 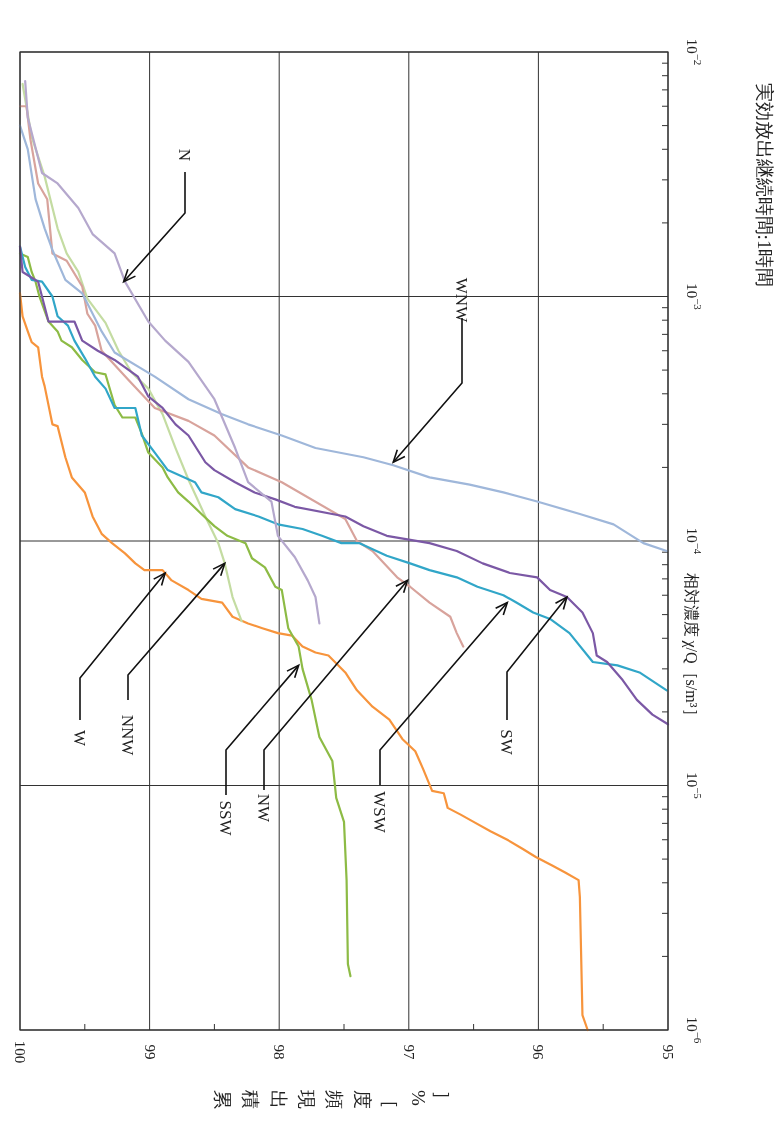 I want to click on x-tick-label: 99, so click(x=149, y=1052).